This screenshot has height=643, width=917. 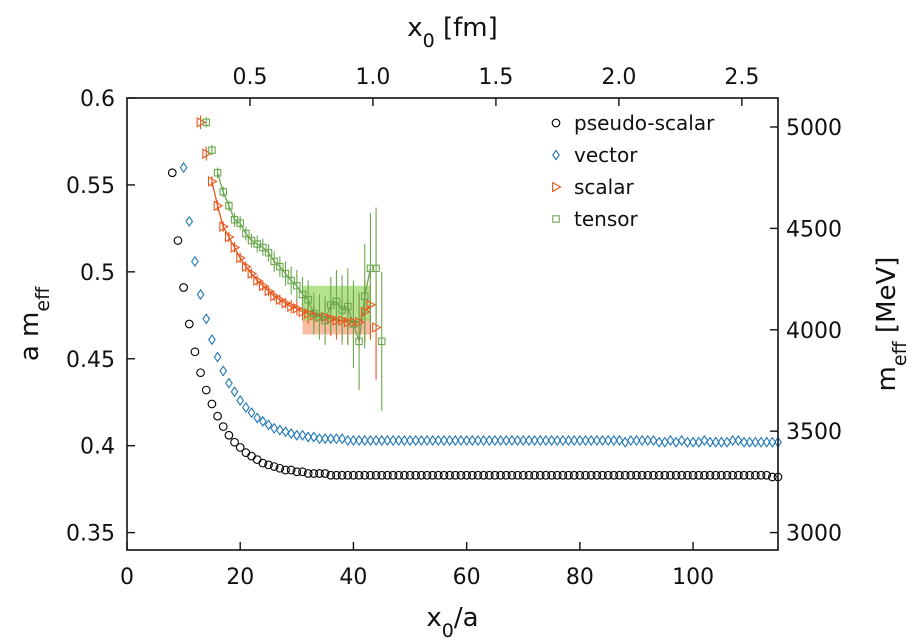 I want to click on y-right-tick-label: 3000, so click(x=814, y=534).